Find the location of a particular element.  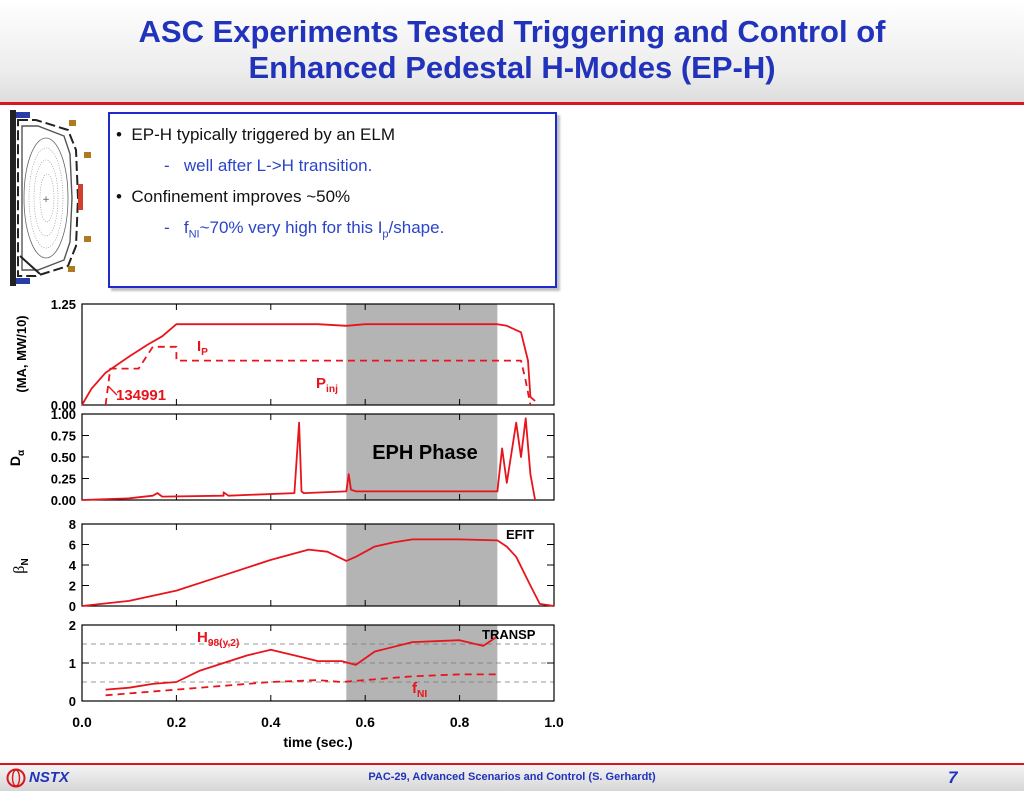

footer-rule is located at coordinates (512, 764).